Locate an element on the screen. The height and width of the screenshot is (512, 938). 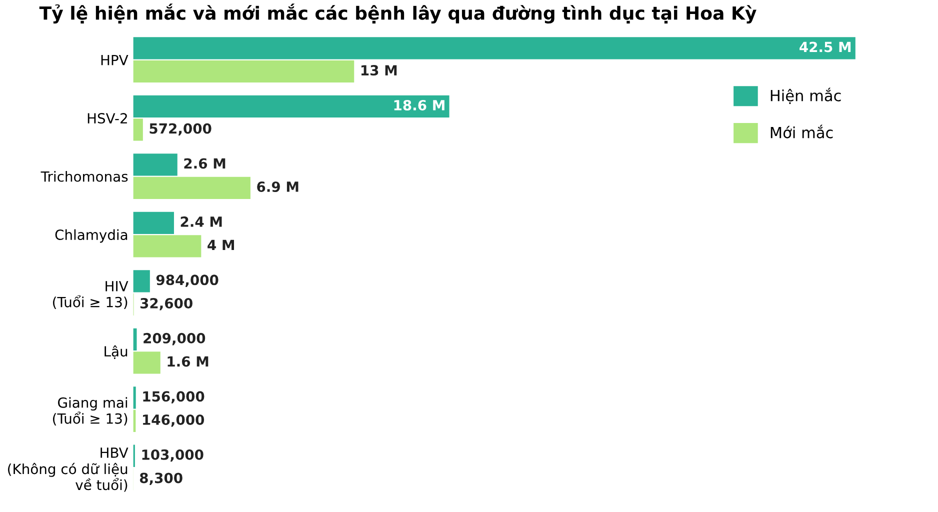
data-label: 42.5 M is located at coordinates (825, 47).